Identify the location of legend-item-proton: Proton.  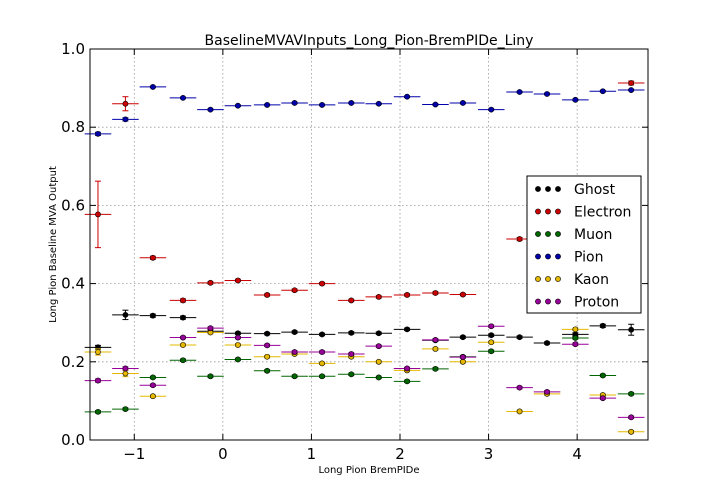
(577, 303).